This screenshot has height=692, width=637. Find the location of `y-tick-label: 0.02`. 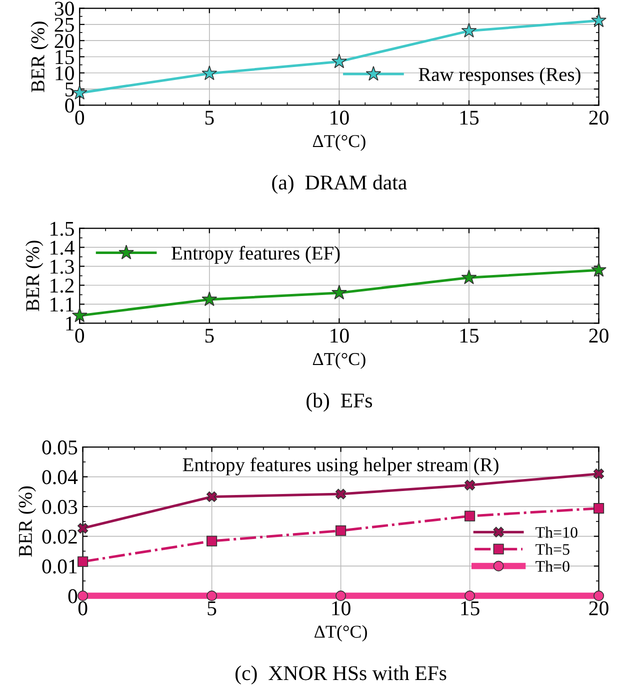

y-tick-label: 0.02 is located at coordinates (59, 537).